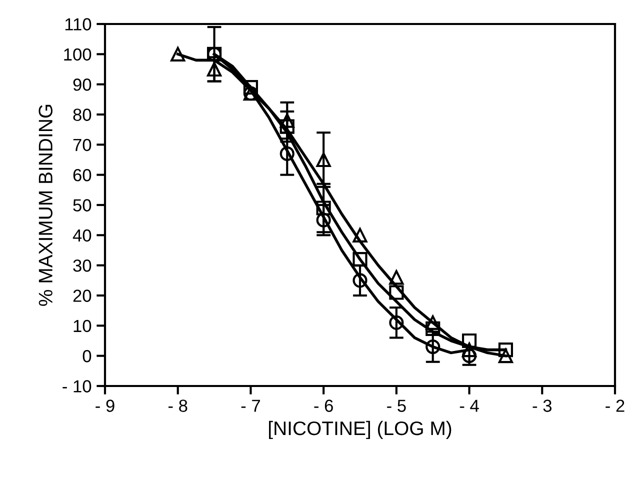 The image size is (641, 478). Describe the element at coordinates (83, 326) in the screenshot. I see `y-tick-label: 10` at that location.